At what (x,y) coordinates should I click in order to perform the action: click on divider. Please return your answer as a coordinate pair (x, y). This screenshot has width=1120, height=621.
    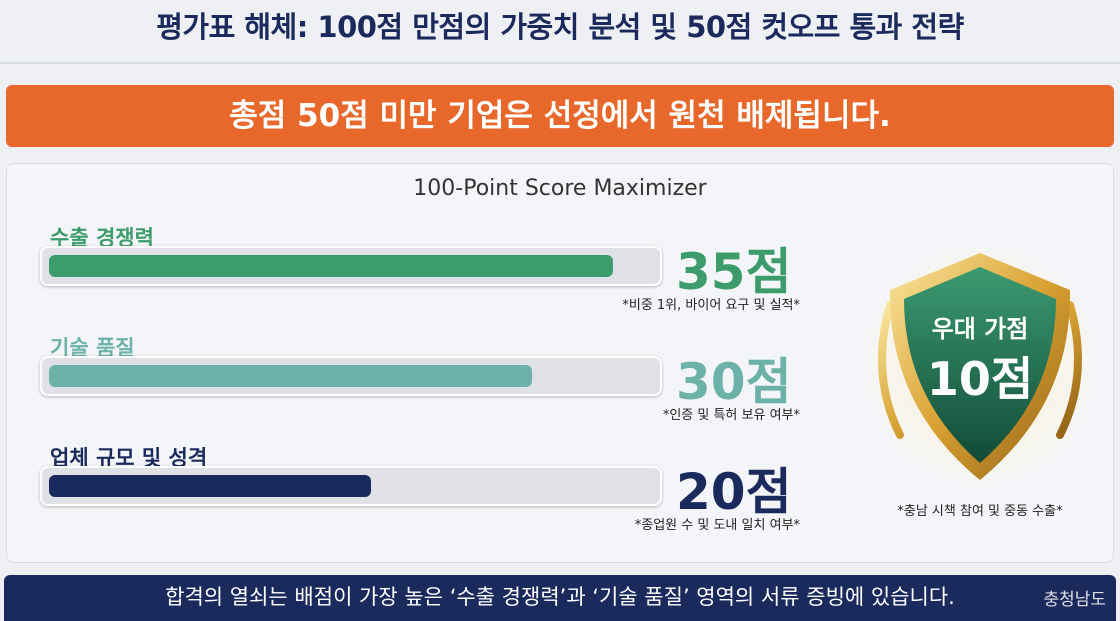
    Looking at the image, I should click on (560, 63).